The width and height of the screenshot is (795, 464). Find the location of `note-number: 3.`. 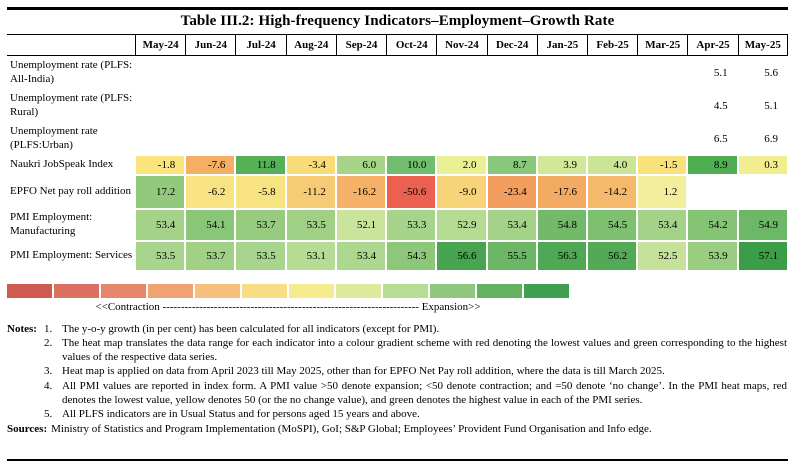

note-number: 3. is located at coordinates (48, 371).